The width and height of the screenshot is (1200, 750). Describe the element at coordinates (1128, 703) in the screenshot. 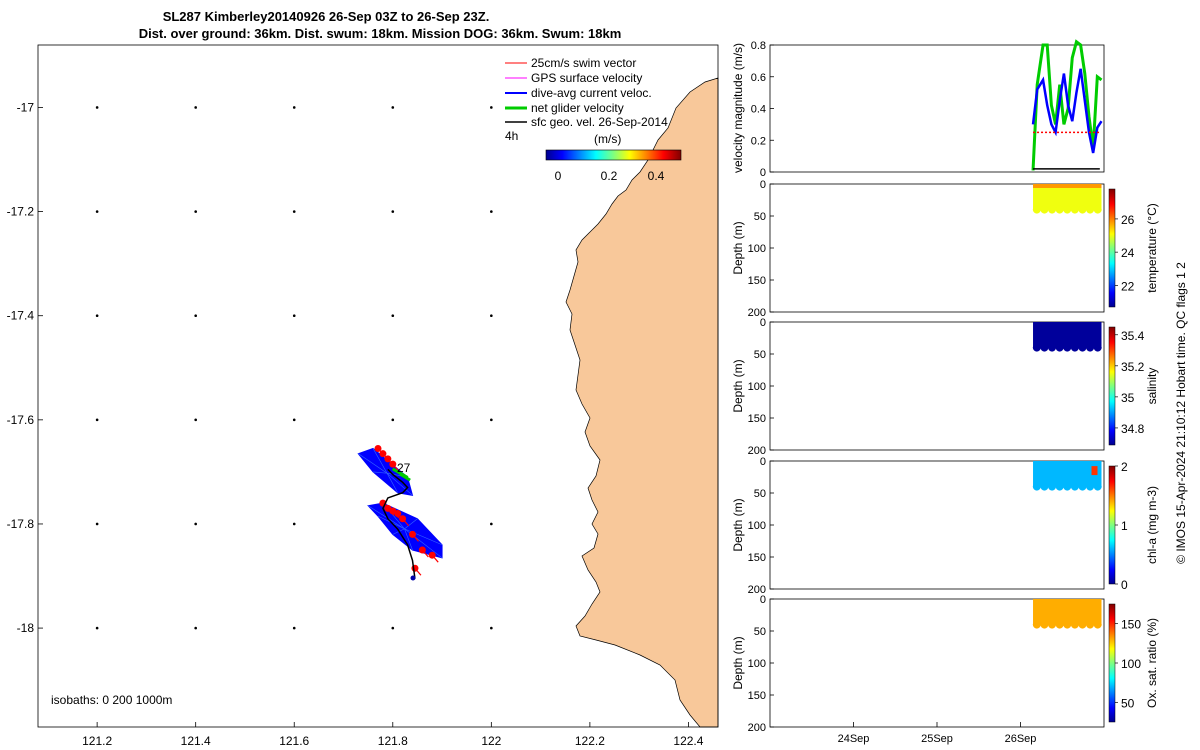

I see `profile-colorbar-tick-label: 50` at that location.